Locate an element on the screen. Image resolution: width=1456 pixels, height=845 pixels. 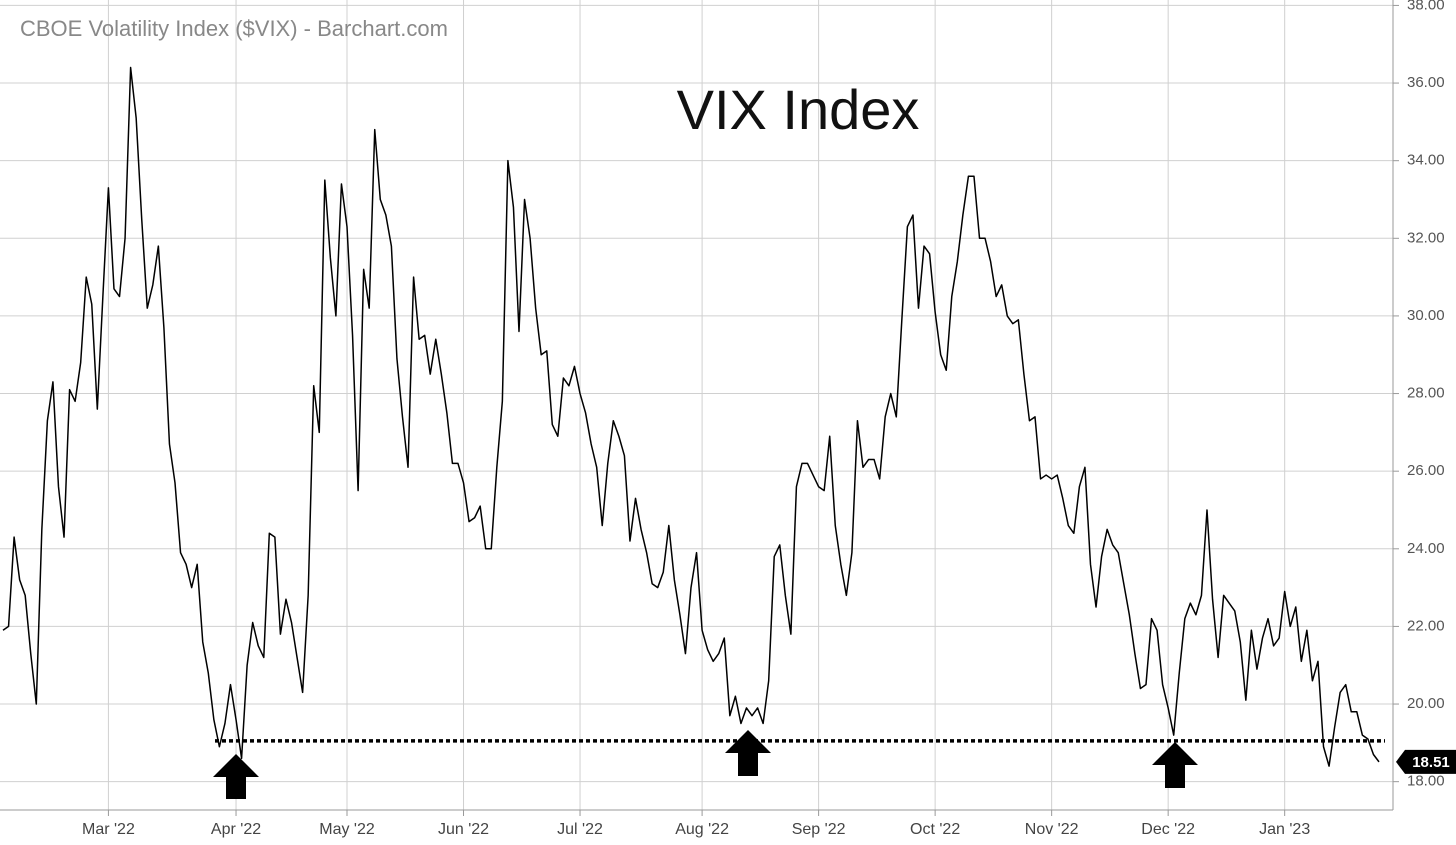
arrows is located at coordinates (705, 764).